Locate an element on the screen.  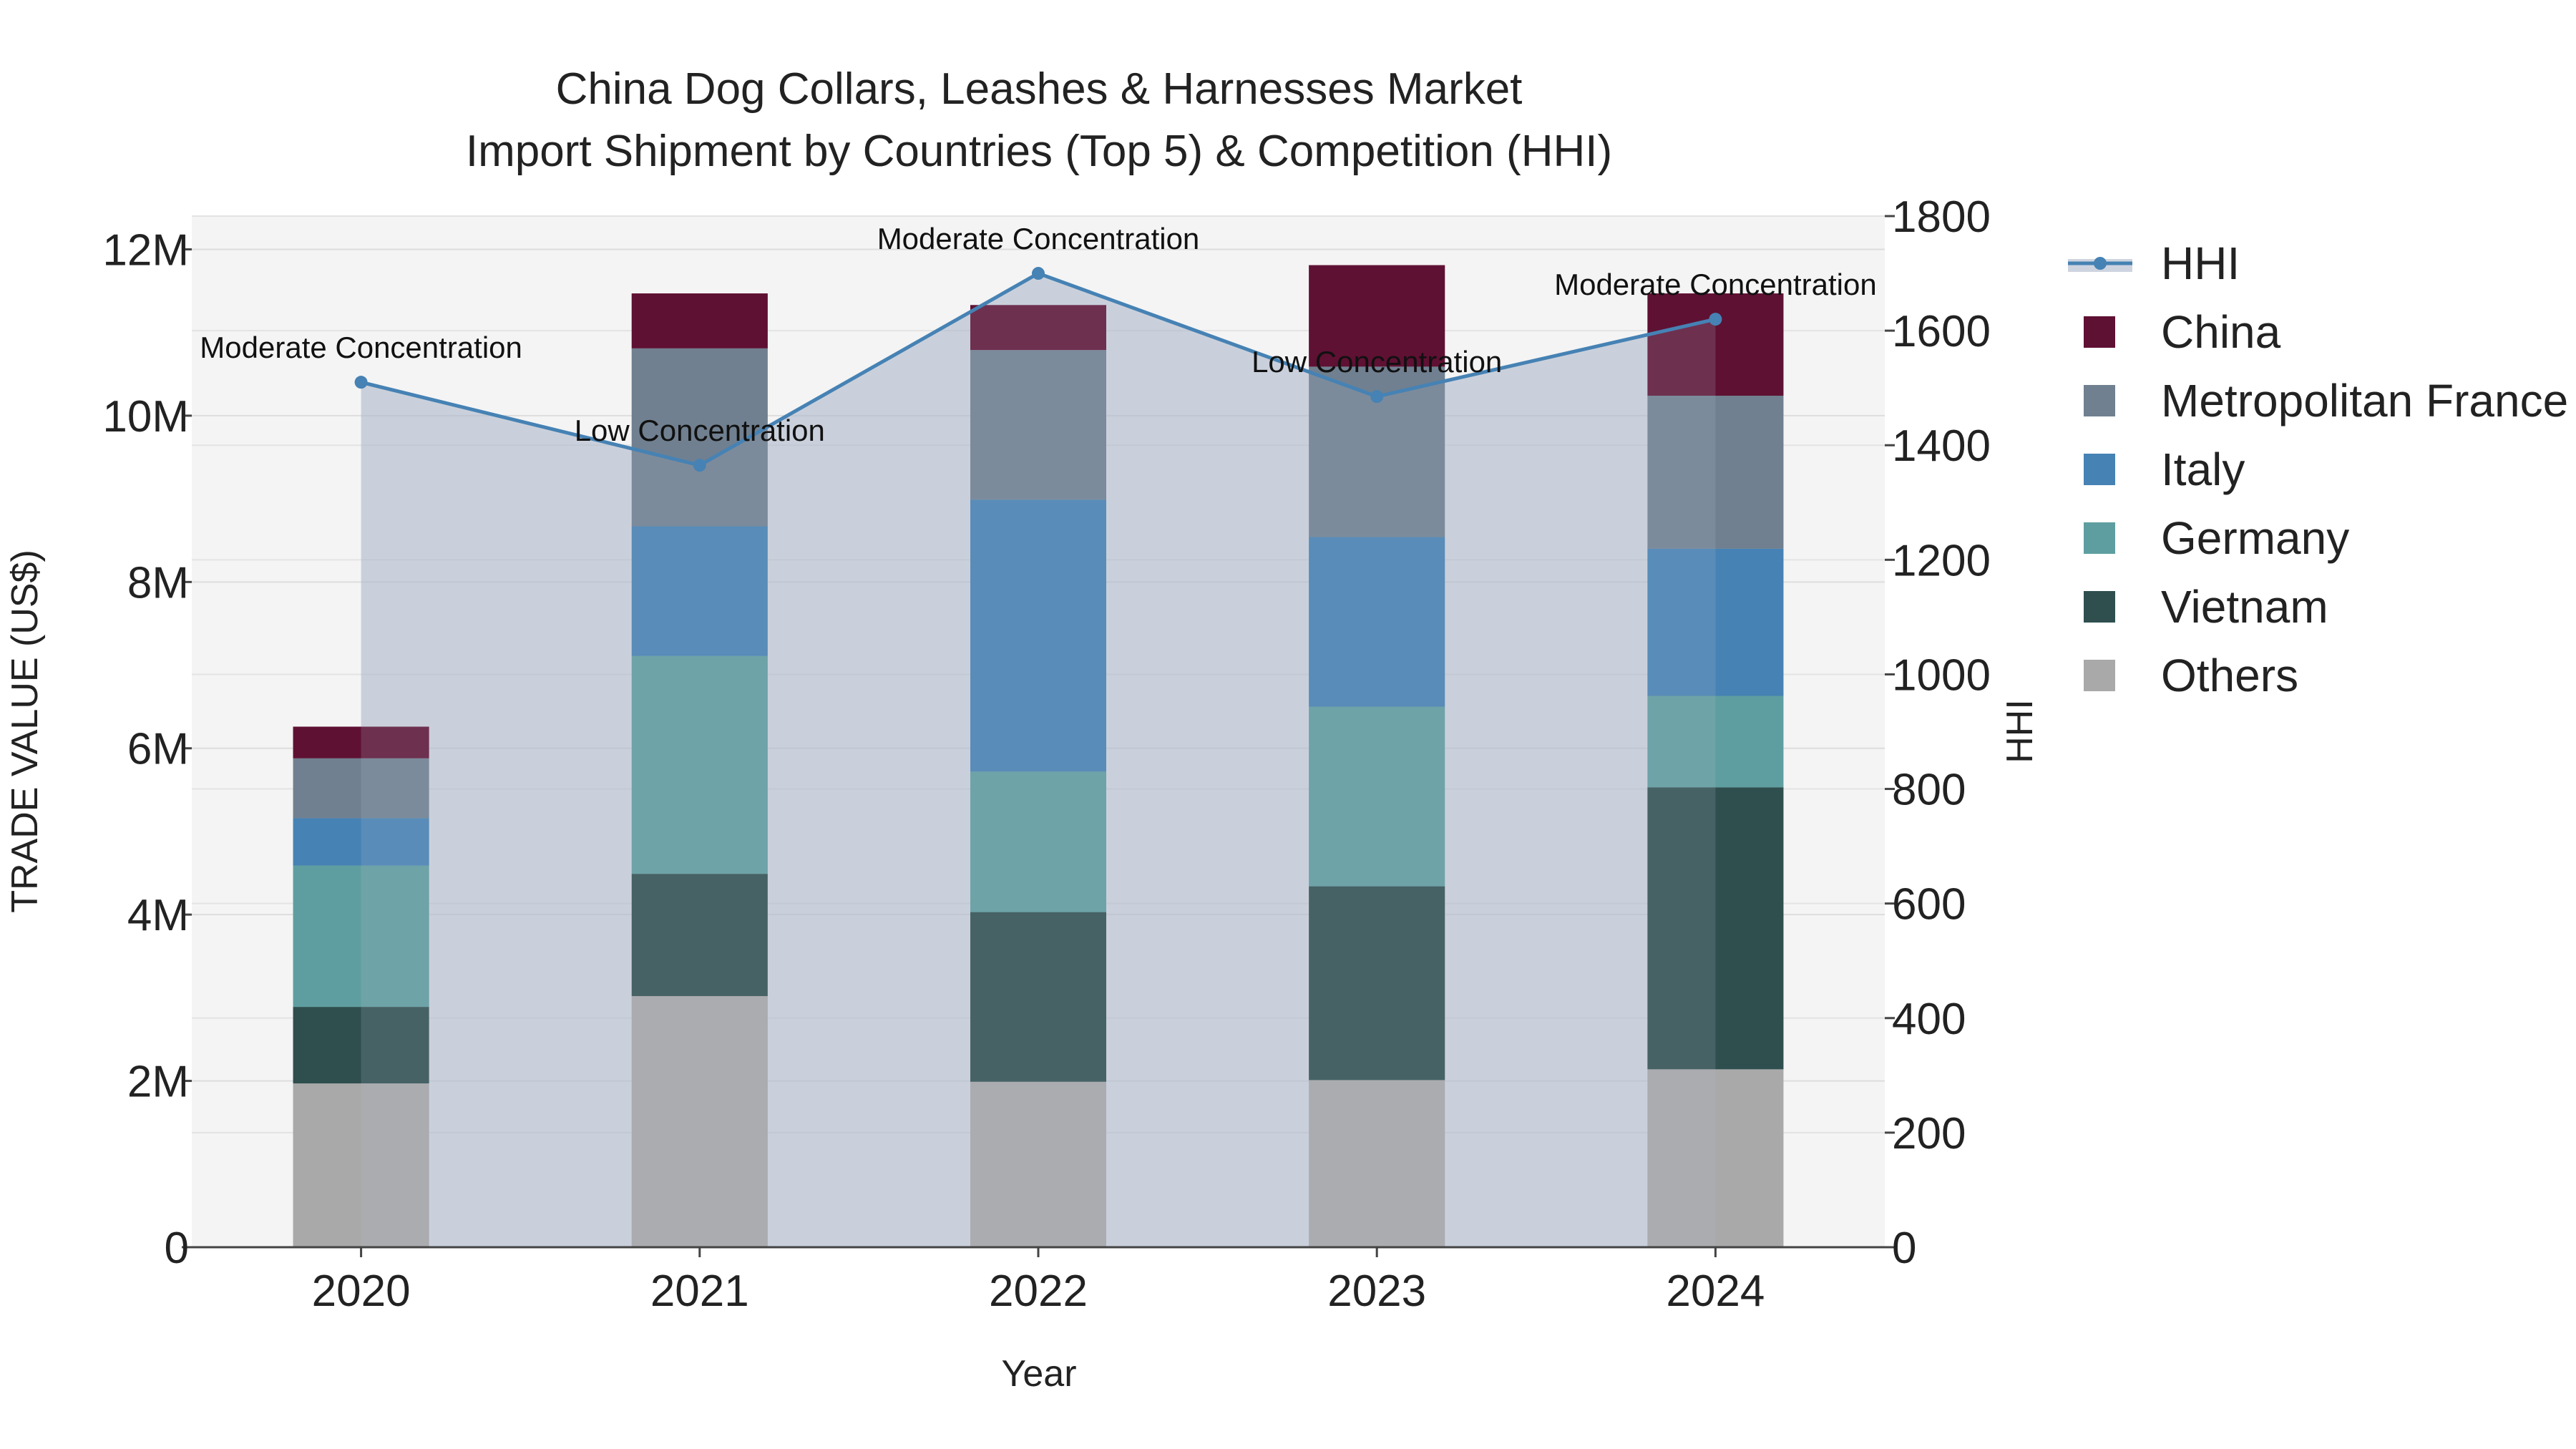
legend-item-vietnam: Vietnam is located at coordinates (2206, 607).